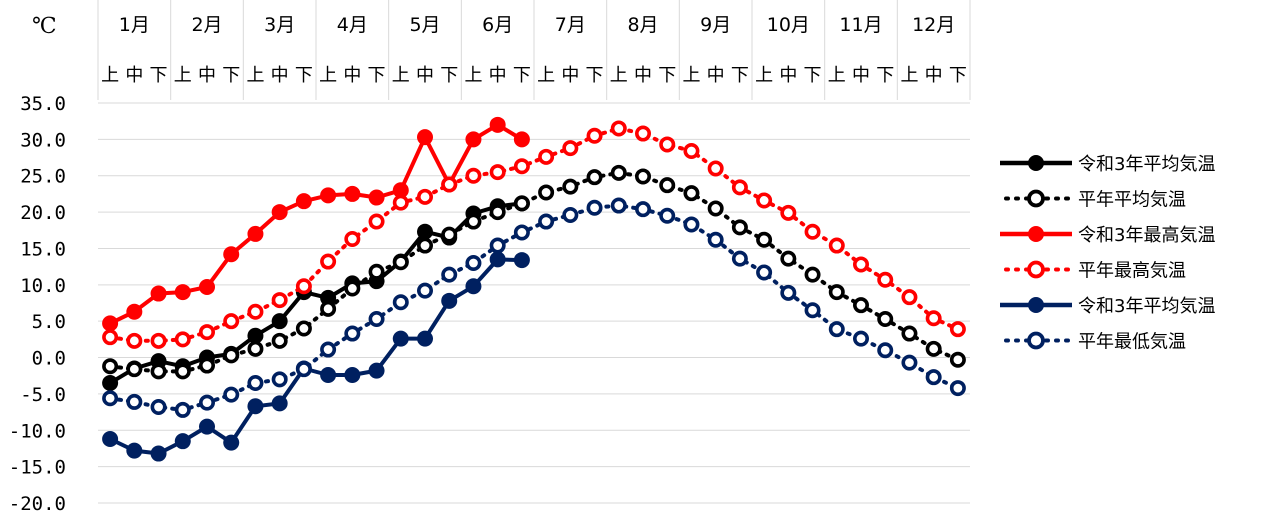 Image resolution: width=1280 pixels, height=517 pixels. I want to click on month-label: 8月, so click(642, 25).